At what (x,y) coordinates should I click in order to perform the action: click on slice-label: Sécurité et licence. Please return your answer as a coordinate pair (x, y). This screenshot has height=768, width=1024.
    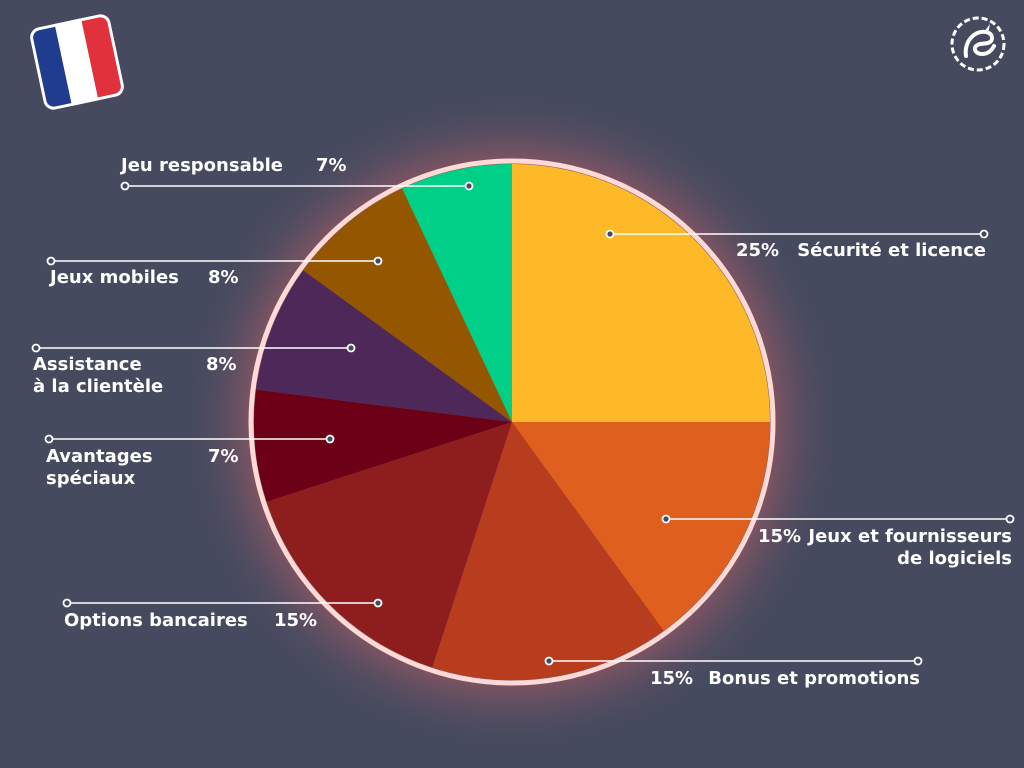
    Looking at the image, I should click on (891, 250).